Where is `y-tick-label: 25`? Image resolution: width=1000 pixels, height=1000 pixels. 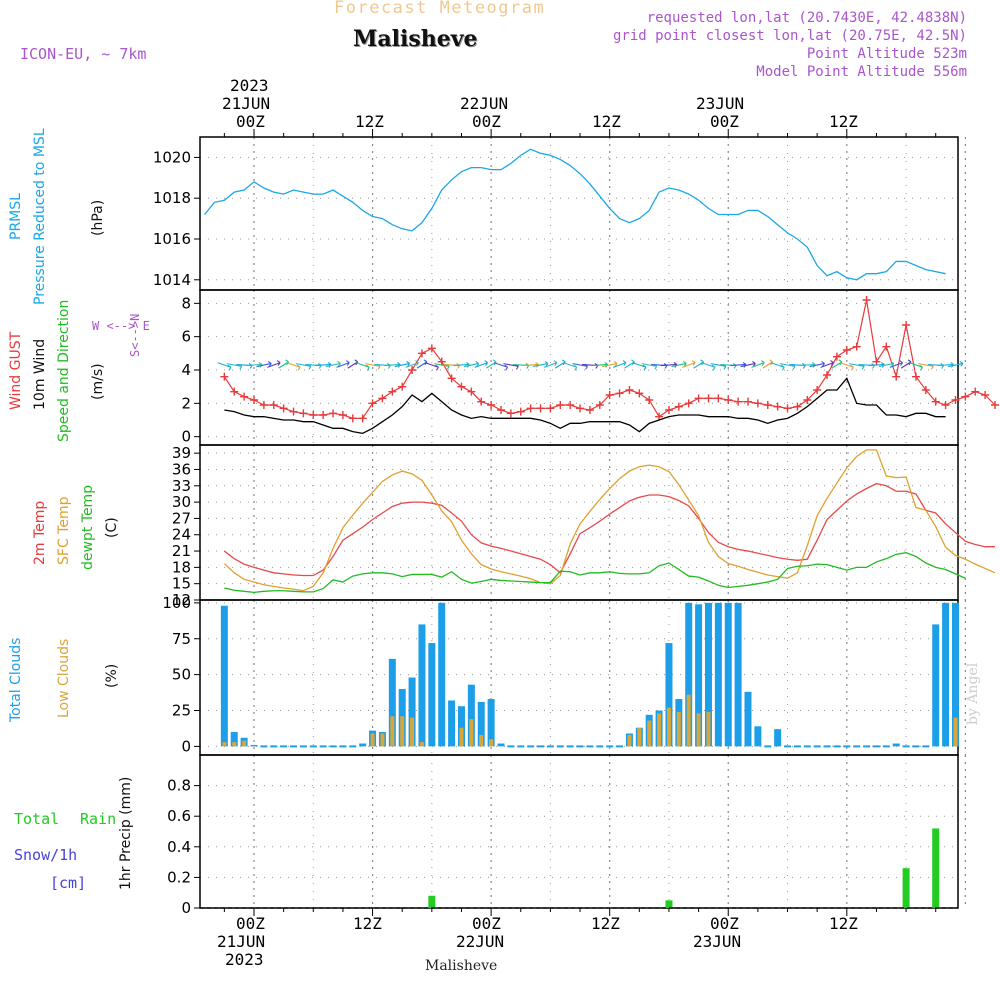
y-tick-label: 25 is located at coordinates (181, 711).